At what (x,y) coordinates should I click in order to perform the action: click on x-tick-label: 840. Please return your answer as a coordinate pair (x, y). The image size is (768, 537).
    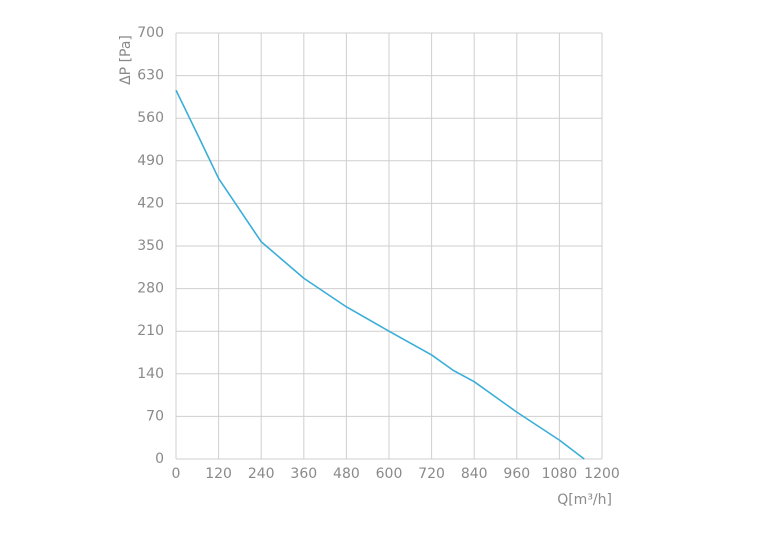
    Looking at the image, I should click on (474, 474).